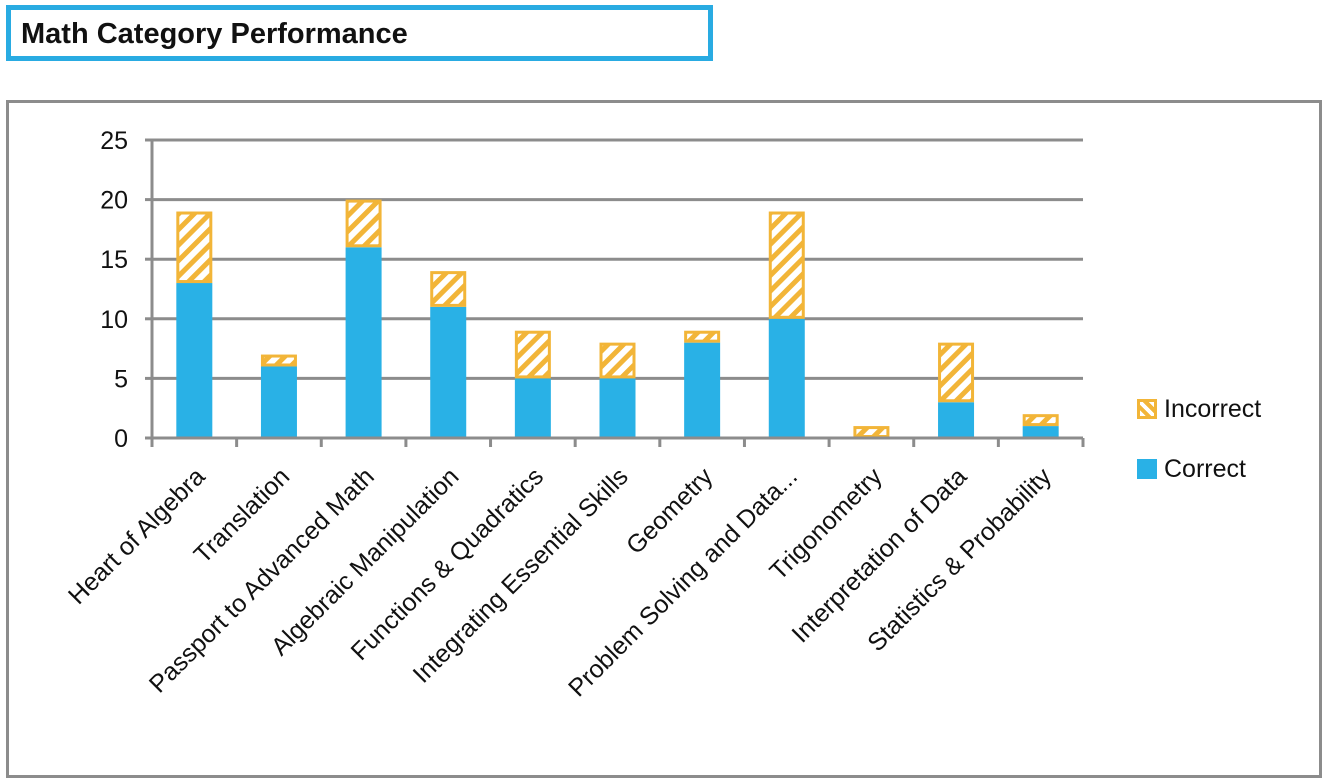 The width and height of the screenshot is (1324, 782). Describe the element at coordinates (1147, 469) in the screenshot. I see `legend-swatch-correct` at that location.